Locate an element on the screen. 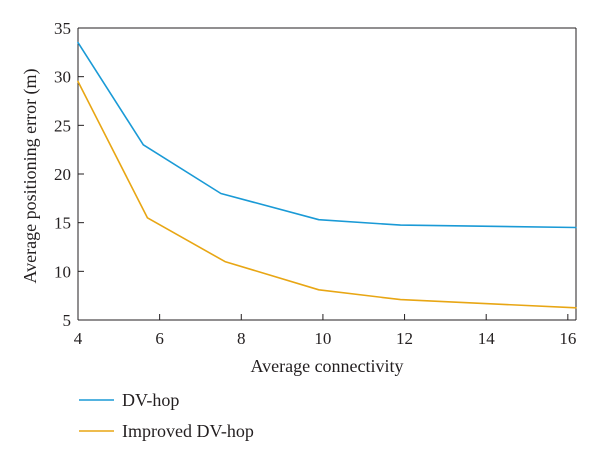  y-axis-title: Average positioning error (m) is located at coordinates (30, 175).